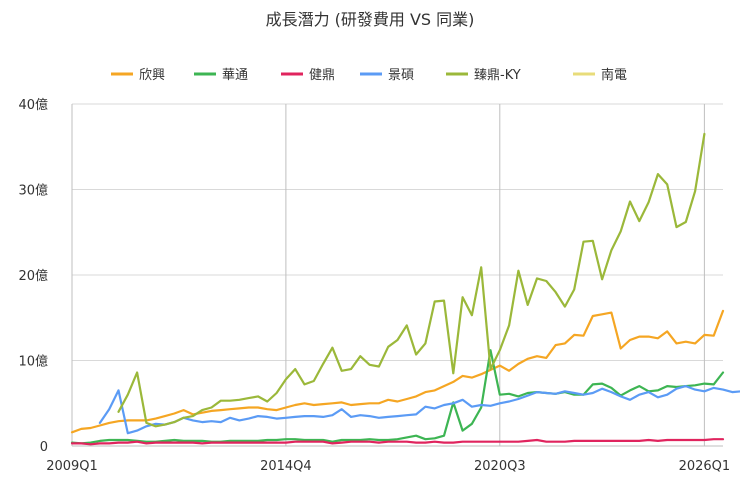  What do you see at coordinates (497, 75) in the screenshot?
I see `legend-label: 臻鼎-KY` at bounding box center [497, 75].